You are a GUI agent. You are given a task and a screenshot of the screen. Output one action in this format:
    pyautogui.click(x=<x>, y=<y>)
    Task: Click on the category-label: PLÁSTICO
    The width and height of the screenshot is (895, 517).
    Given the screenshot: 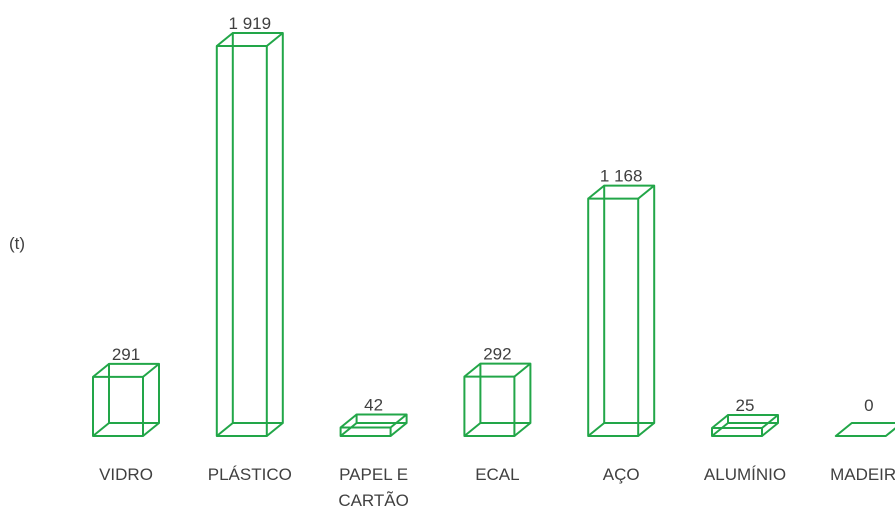 What is the action you would take?
    pyautogui.click(x=250, y=474)
    